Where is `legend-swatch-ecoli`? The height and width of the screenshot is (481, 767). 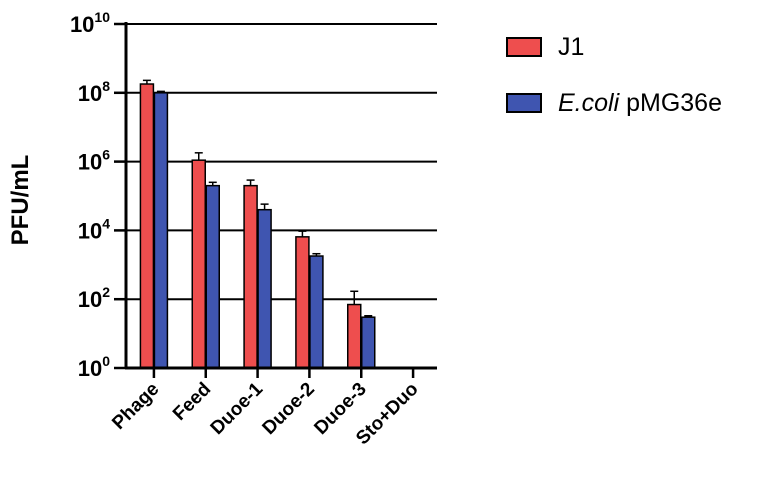 legend-swatch-ecoli is located at coordinates (524, 103).